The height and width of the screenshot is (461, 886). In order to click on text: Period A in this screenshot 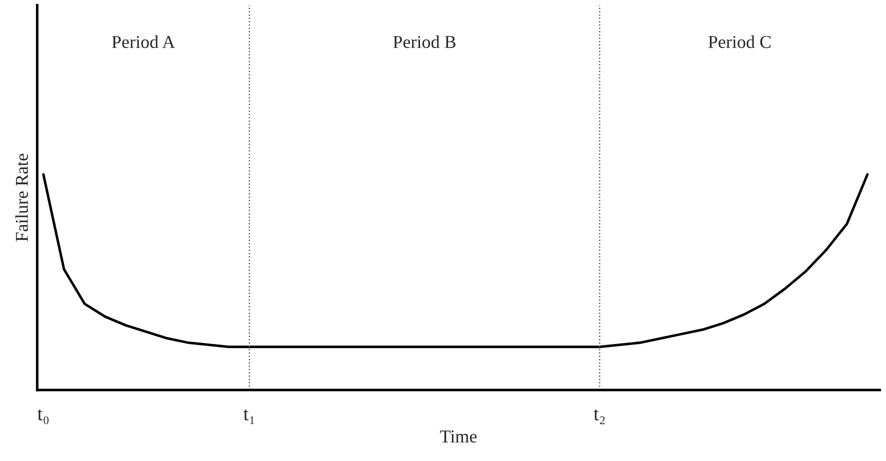, I will do `click(144, 41)`.